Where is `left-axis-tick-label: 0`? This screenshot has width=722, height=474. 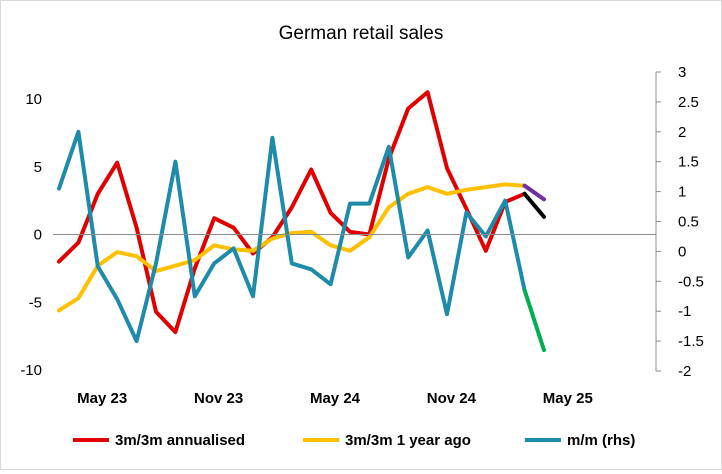
left-axis-tick-label: 0 is located at coordinates (38, 235).